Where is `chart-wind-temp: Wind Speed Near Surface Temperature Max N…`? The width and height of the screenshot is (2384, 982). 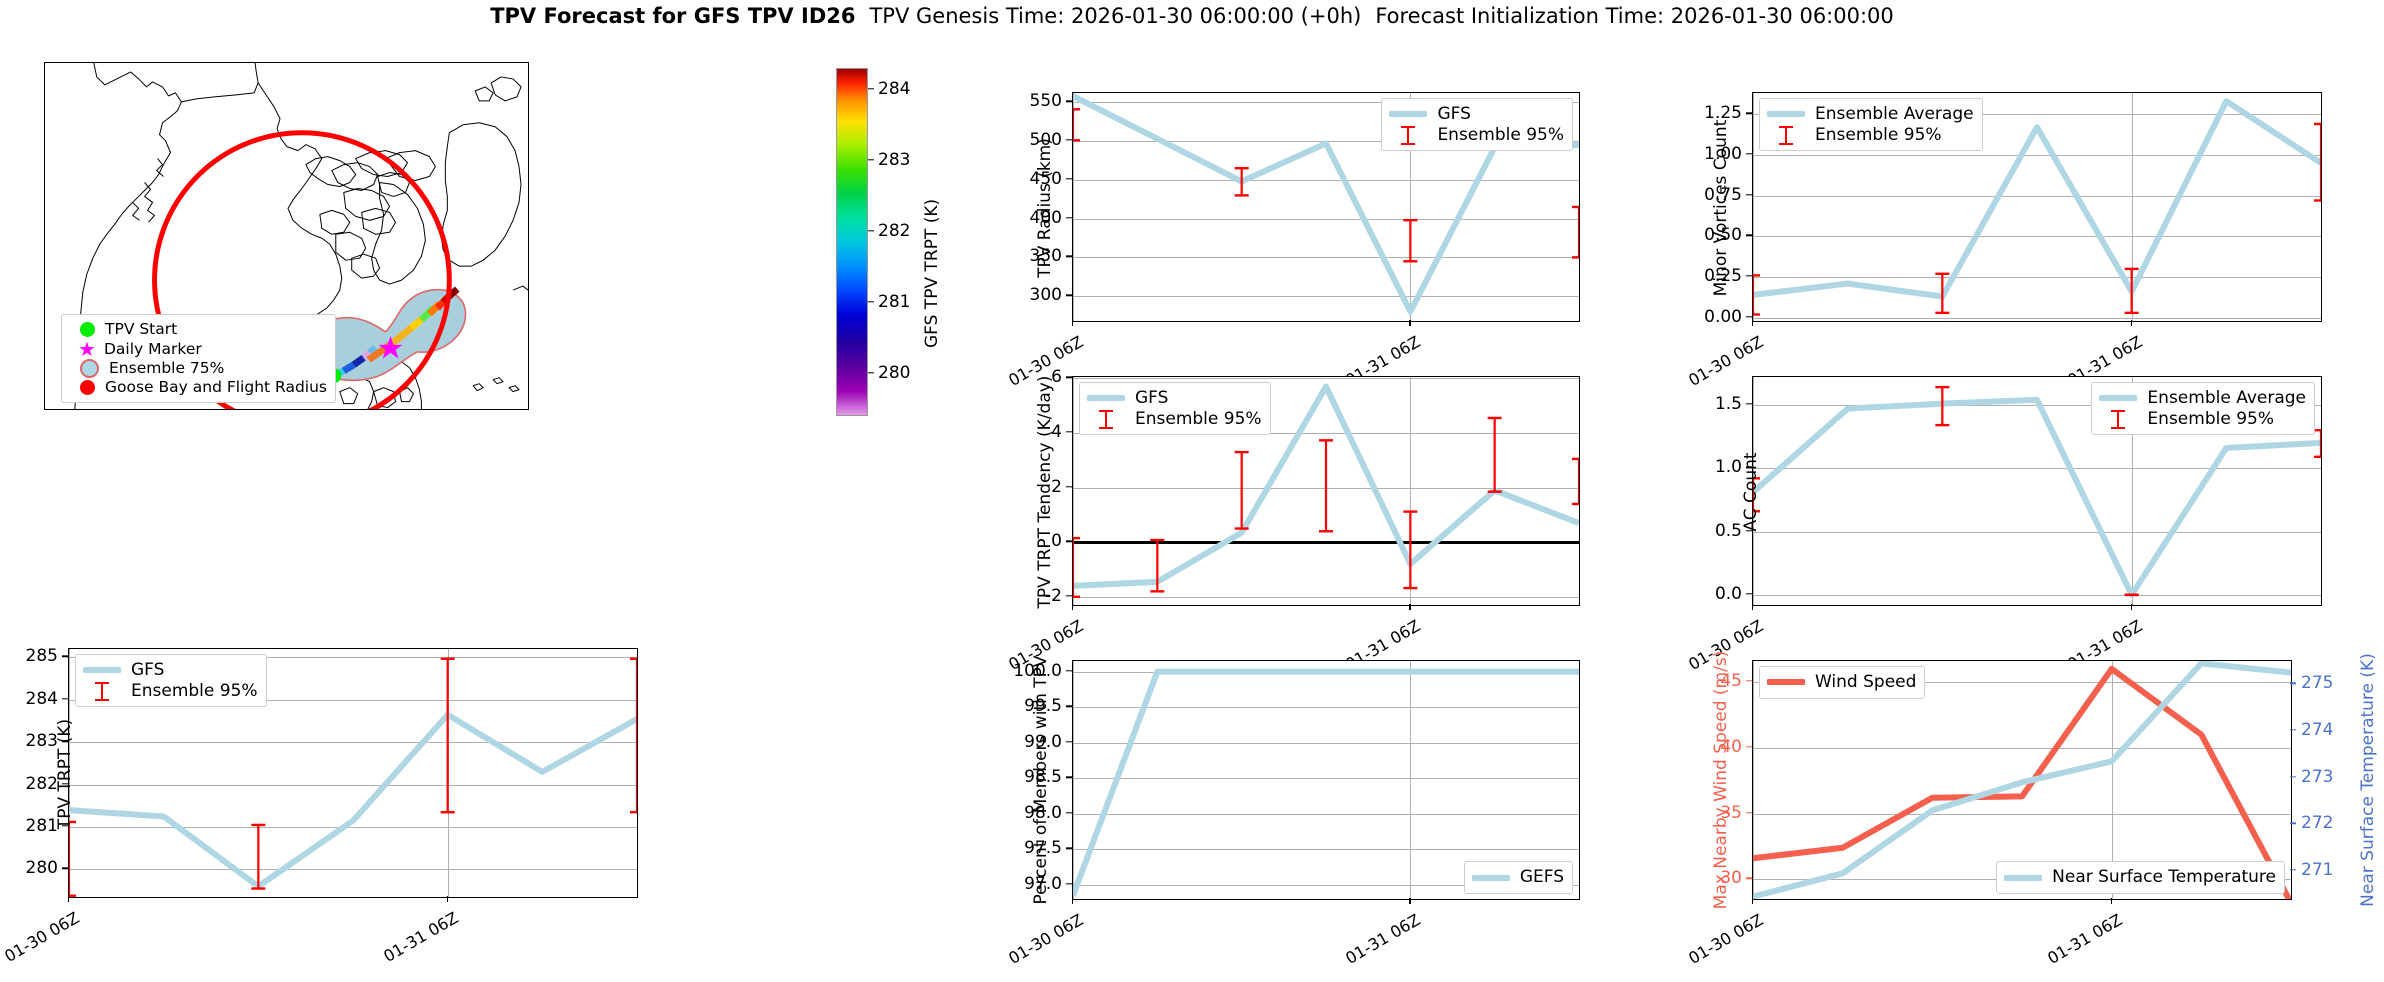
chart-wind-temp: Wind Speed Near Surface Temperature Max N… is located at coordinates (2031, 809).